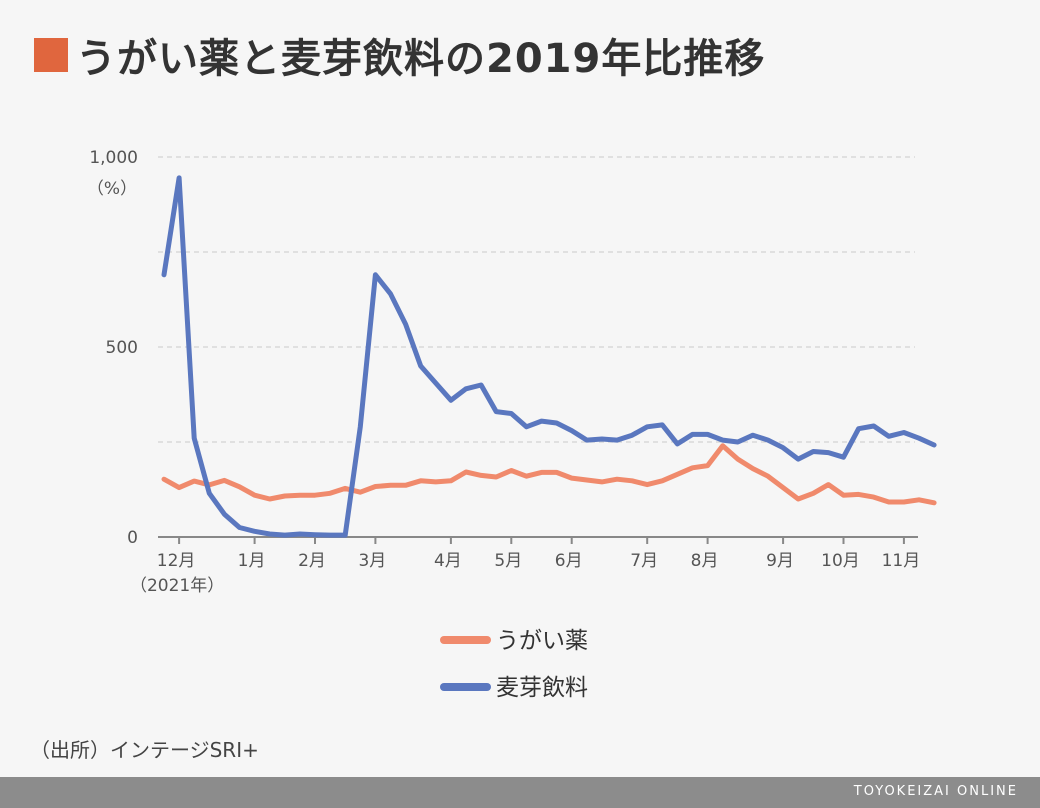 The height and width of the screenshot is (808, 1040). I want to click on footer-brand: TOYOKEIZAI ONLINE, so click(935, 791).